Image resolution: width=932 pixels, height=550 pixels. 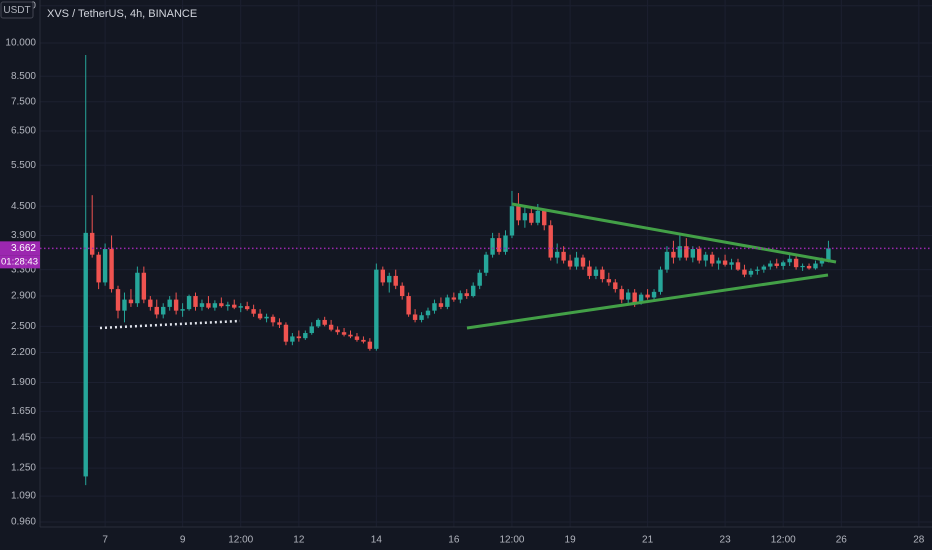 What do you see at coordinates (23, 522) in the screenshot?
I see `y-tick-label: 0.960` at bounding box center [23, 522].